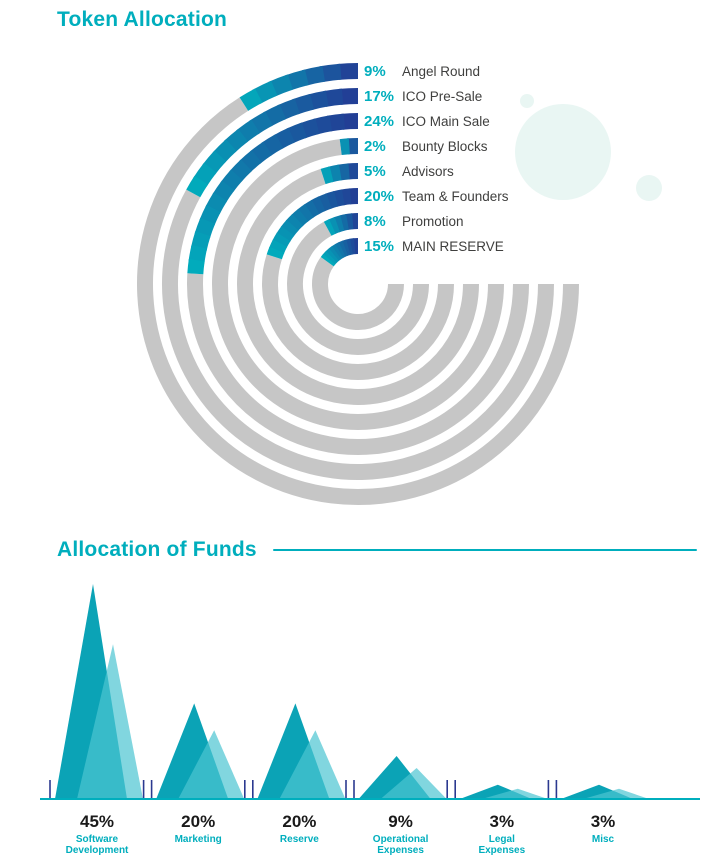 The width and height of the screenshot is (719, 865). I want to click on funds-label-3: 9% Operational Expenses, so click(401, 834).